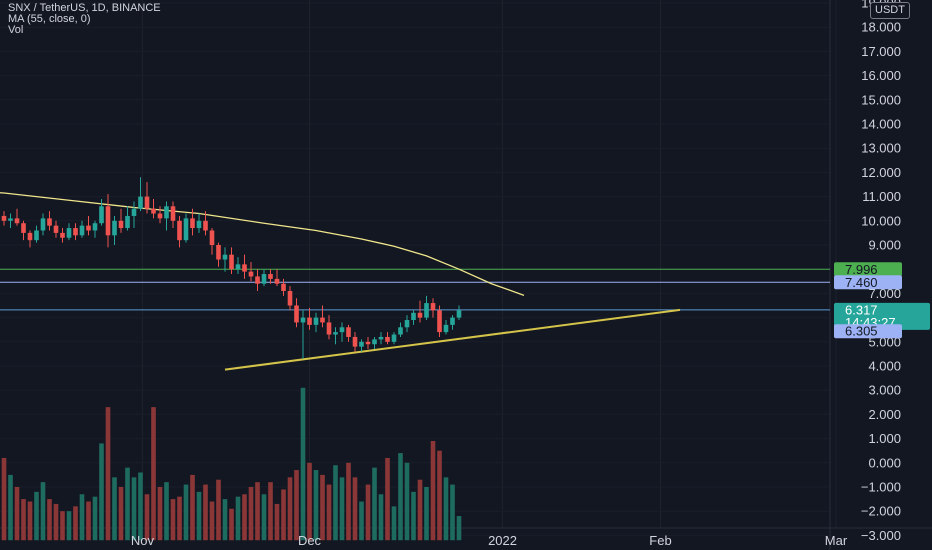 The image size is (932, 550). I want to click on currency-badge: USDT, so click(890, 10).